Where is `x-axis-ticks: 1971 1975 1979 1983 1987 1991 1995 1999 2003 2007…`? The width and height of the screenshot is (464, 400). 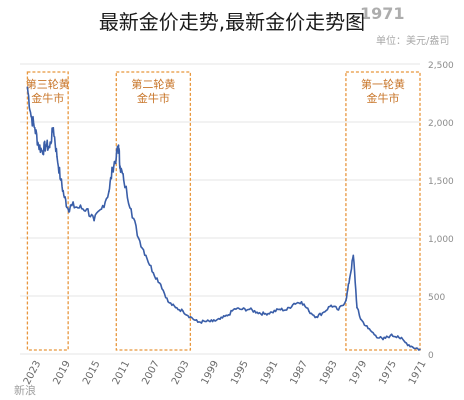 x-axis-ticks: 1971 1975 1979 1983 1987 1991 1995 1999 2003 2007… is located at coordinates (225, 373).